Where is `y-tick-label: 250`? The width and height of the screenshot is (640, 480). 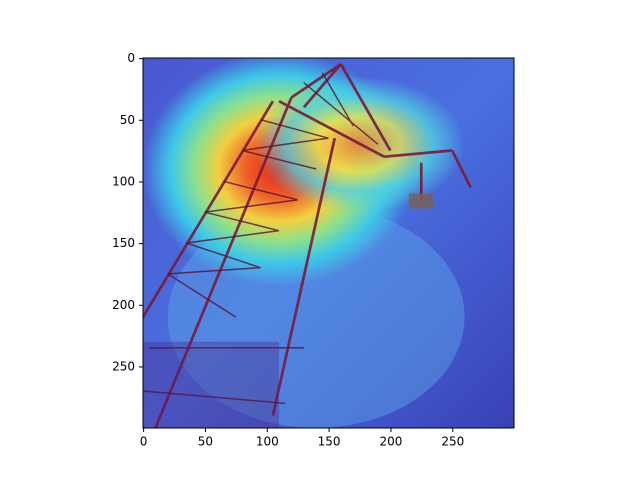 y-tick-label: 250 is located at coordinates (123, 366).